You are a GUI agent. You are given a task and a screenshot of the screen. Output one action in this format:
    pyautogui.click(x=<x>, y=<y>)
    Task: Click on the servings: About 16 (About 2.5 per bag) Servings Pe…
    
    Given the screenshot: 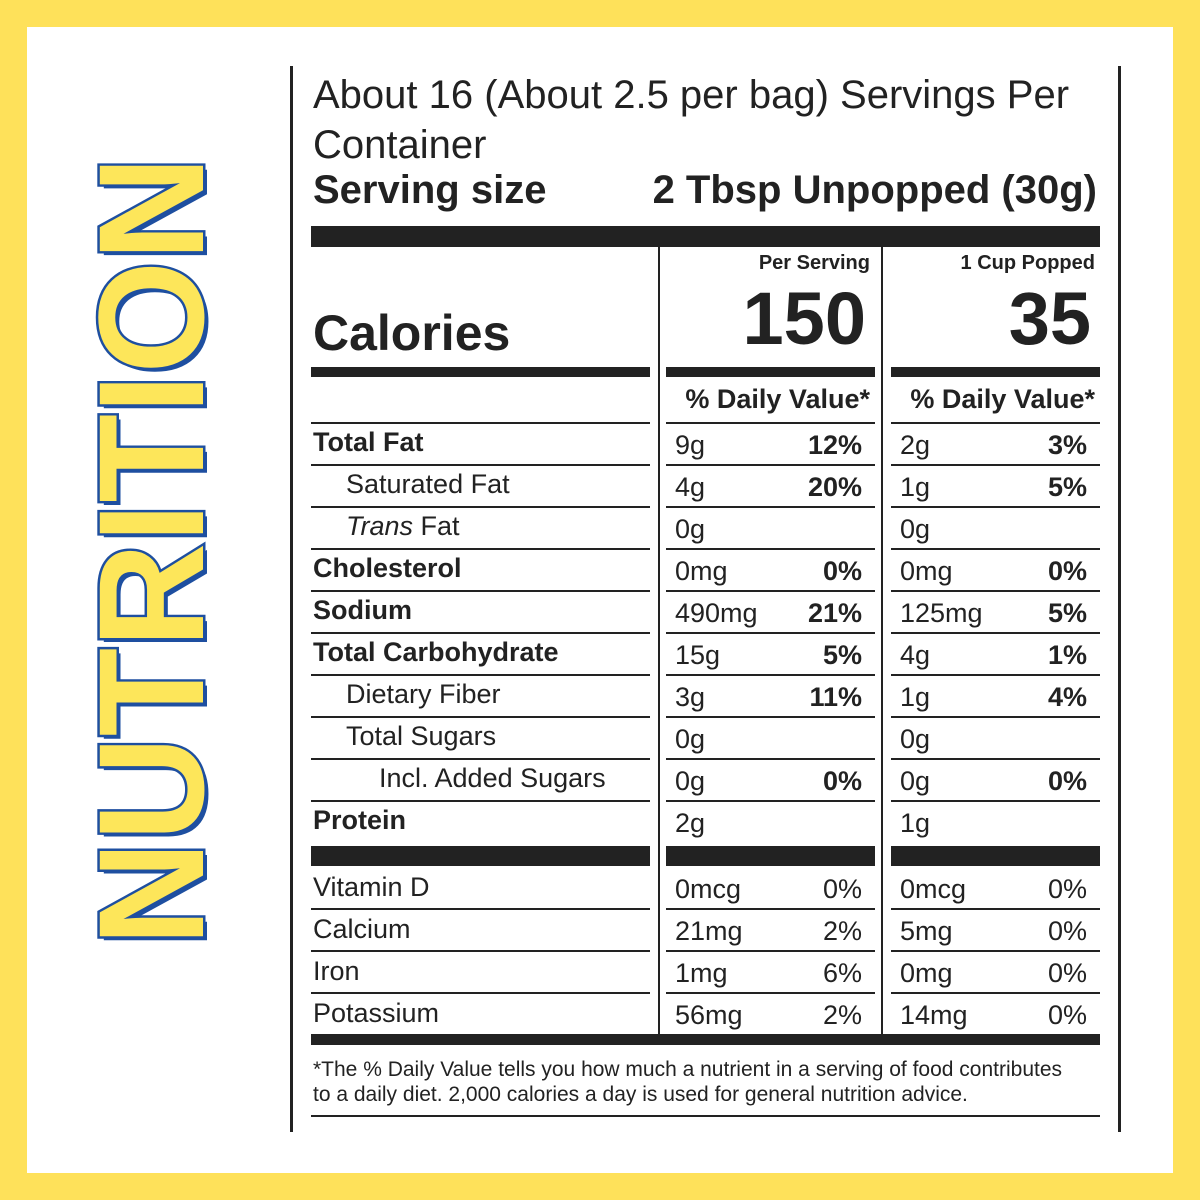 What is the action you would take?
    pyautogui.click(x=691, y=120)
    